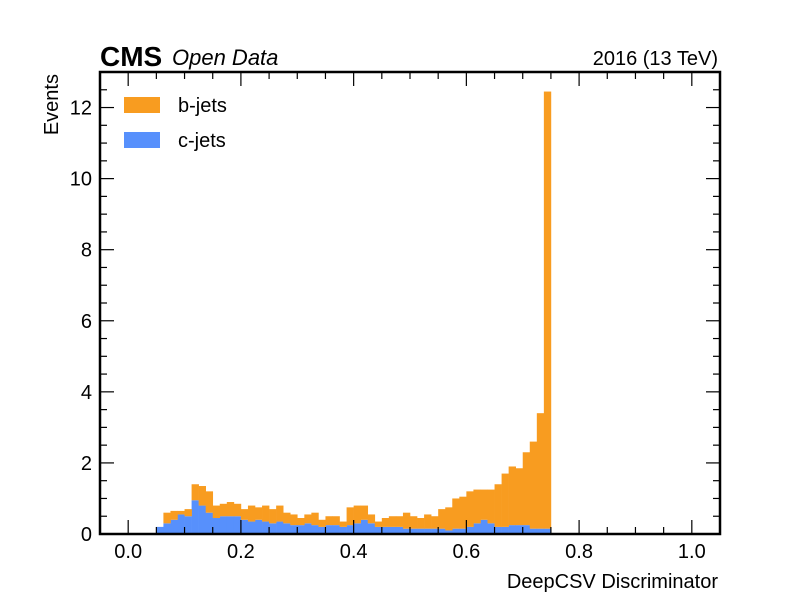 The image size is (800, 605). Describe the element at coordinates (241, 552) in the screenshot. I see `x-tick-label: 0.2` at that location.